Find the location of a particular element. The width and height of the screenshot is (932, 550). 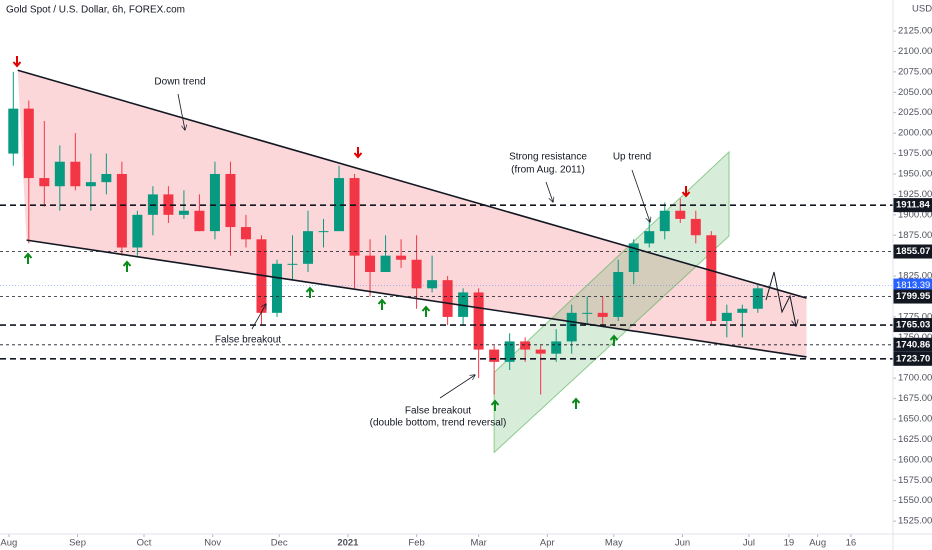

y-tick-label: 2000.00 is located at coordinates (915, 133).